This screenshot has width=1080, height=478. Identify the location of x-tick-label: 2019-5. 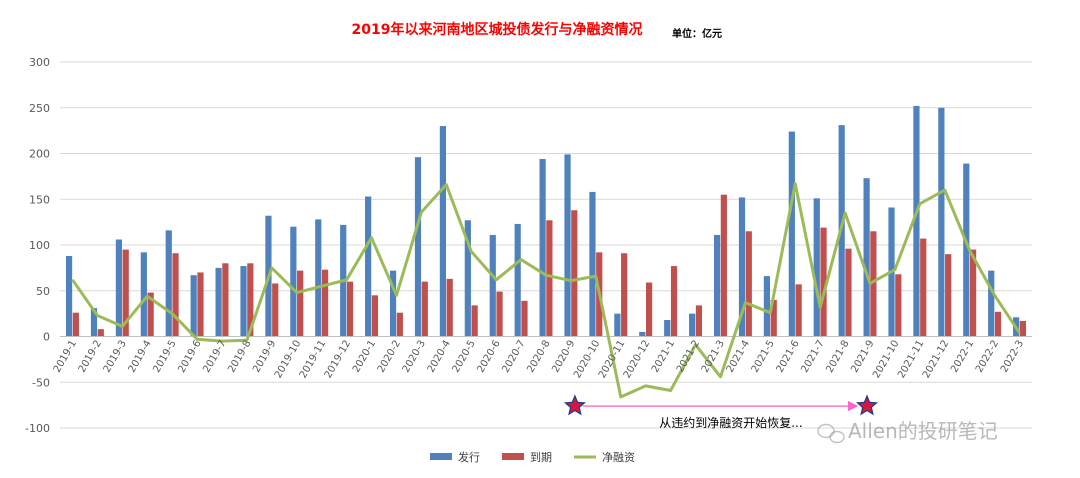
(165, 357).